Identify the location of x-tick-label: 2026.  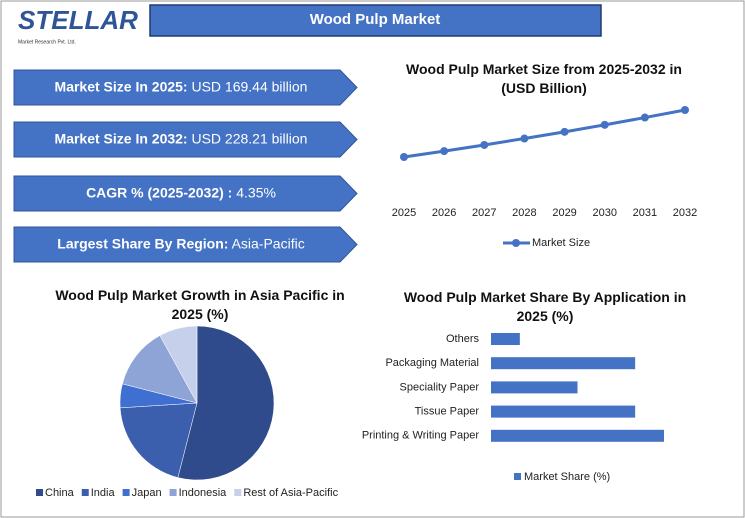
(444, 213).